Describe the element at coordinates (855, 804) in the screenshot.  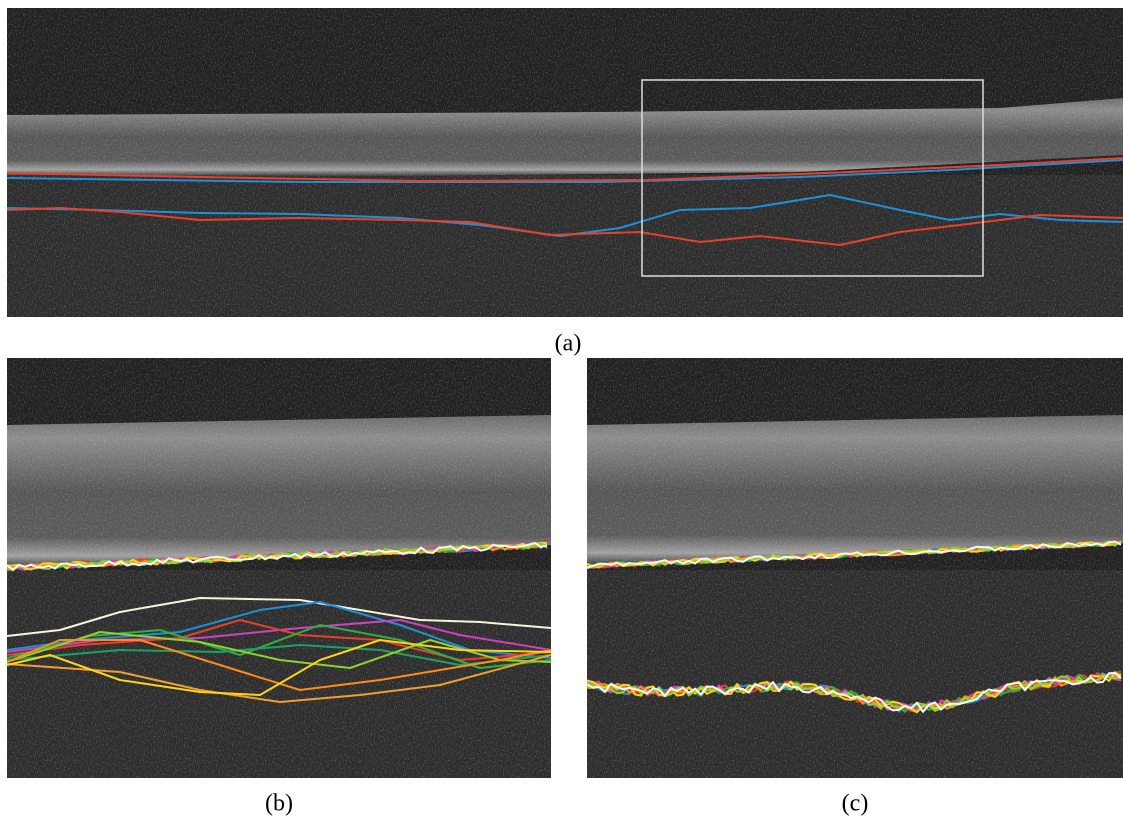
I see `panel-label: (c)` at that location.